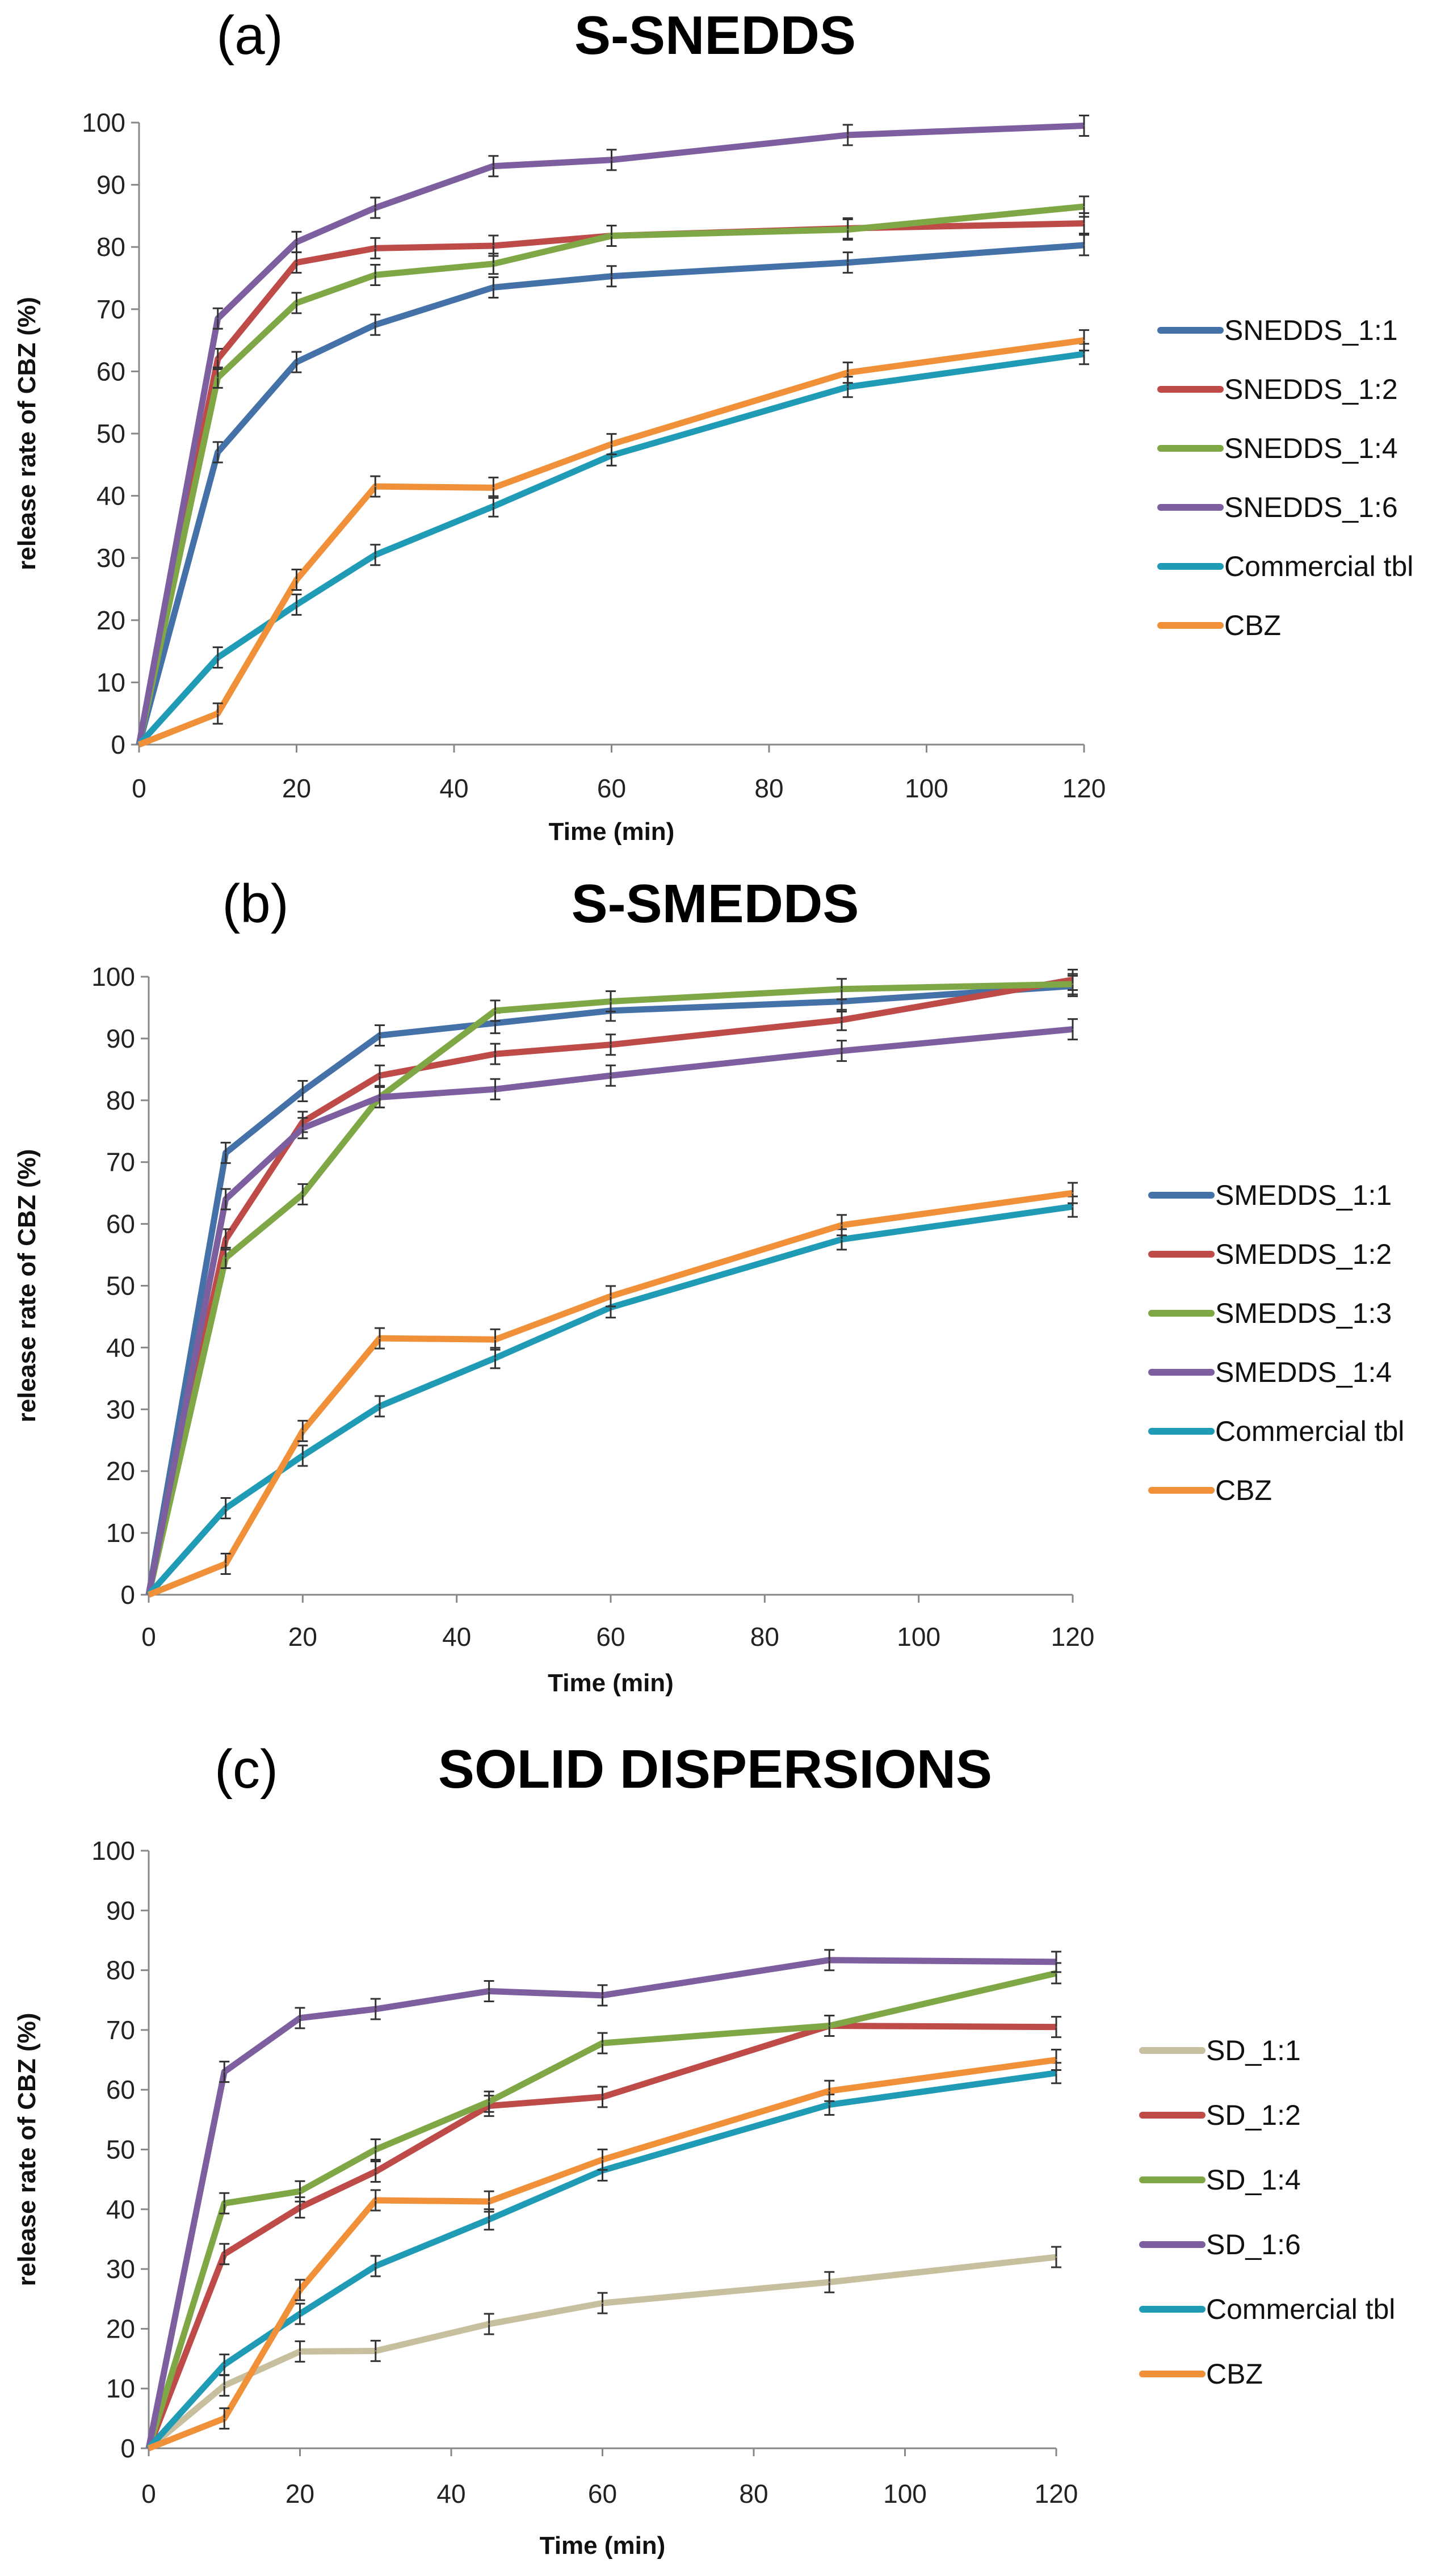 This screenshot has height=2576, width=1449. Describe the element at coordinates (453, 788) in the screenshot. I see `x-tick-label: 40` at that location.